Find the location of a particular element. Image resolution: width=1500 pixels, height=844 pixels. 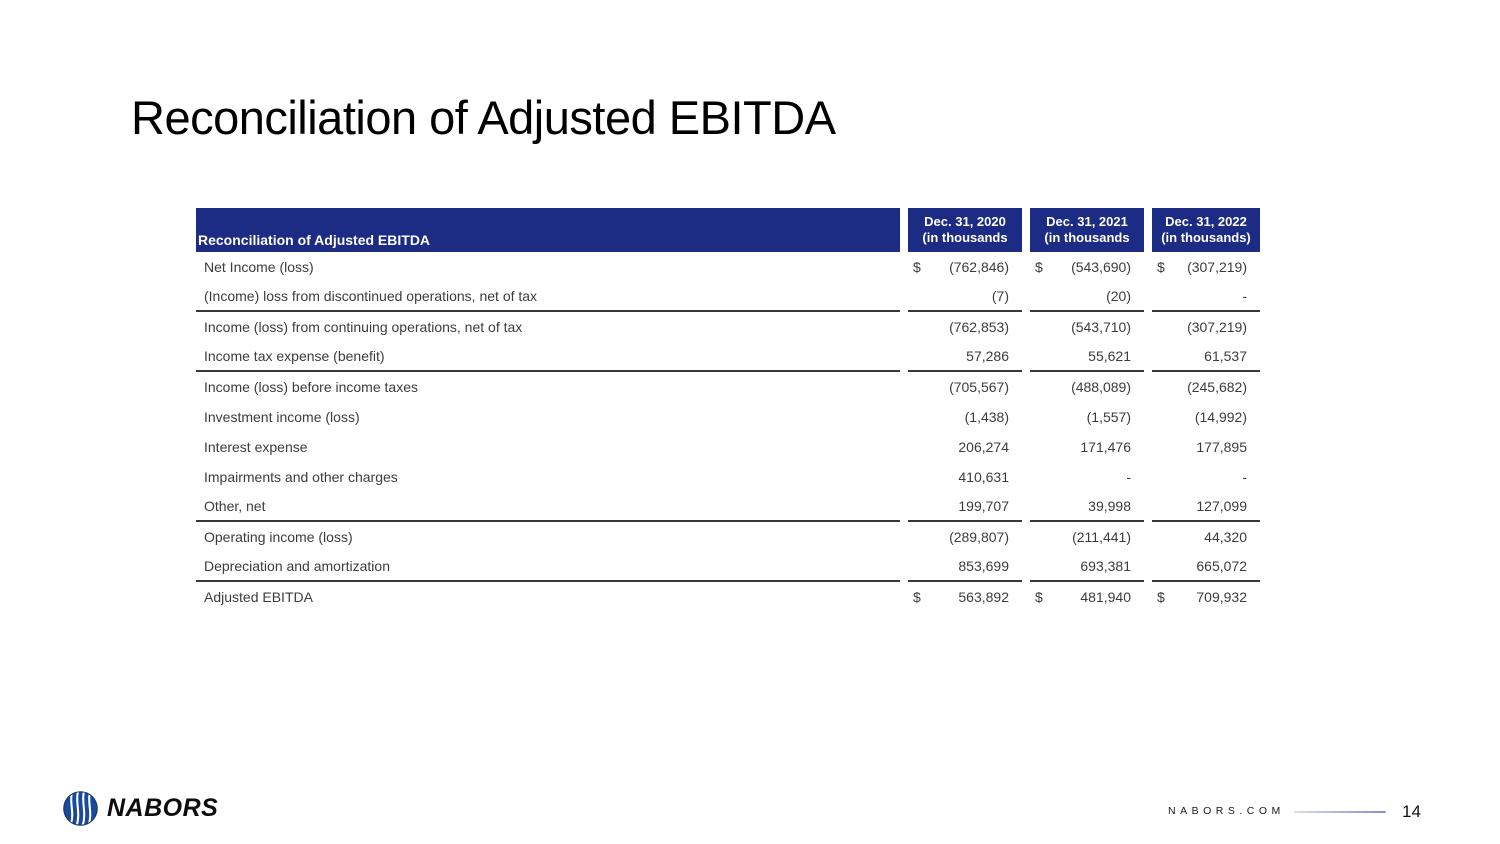

page-number: 14 is located at coordinates (1411, 811).